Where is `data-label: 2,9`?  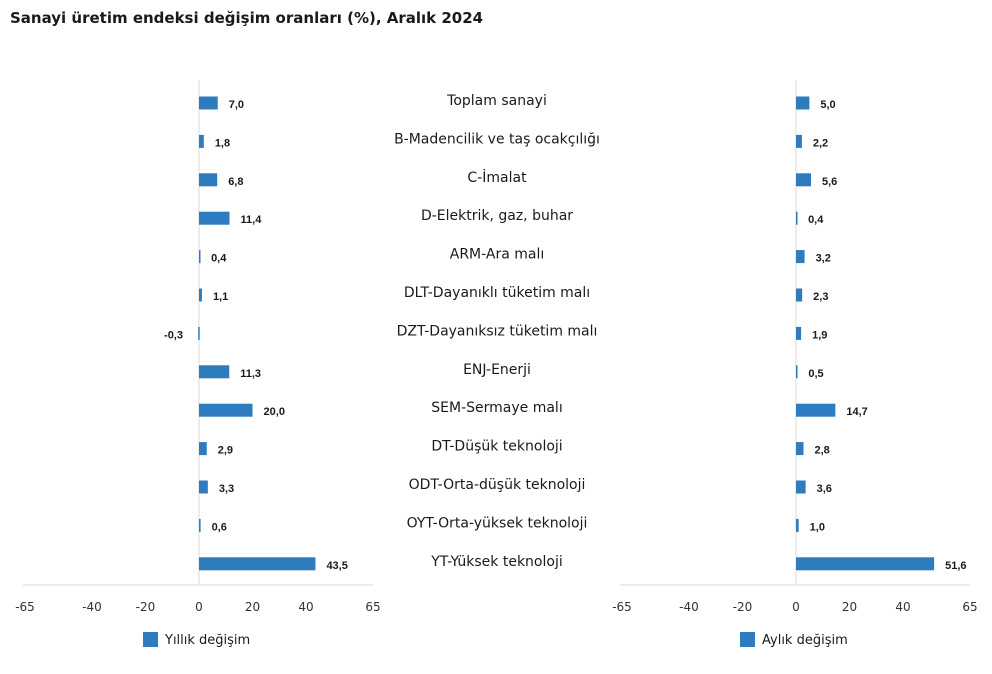
data-label: 2,9 is located at coordinates (225, 451).